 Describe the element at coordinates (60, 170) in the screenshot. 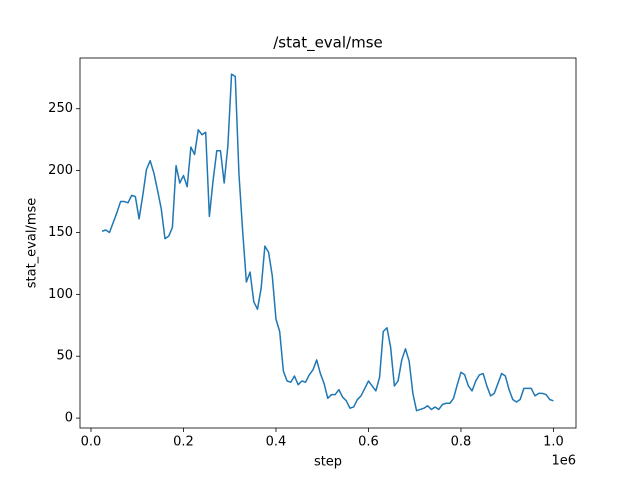

I see `y-tick-label: 200` at that location.